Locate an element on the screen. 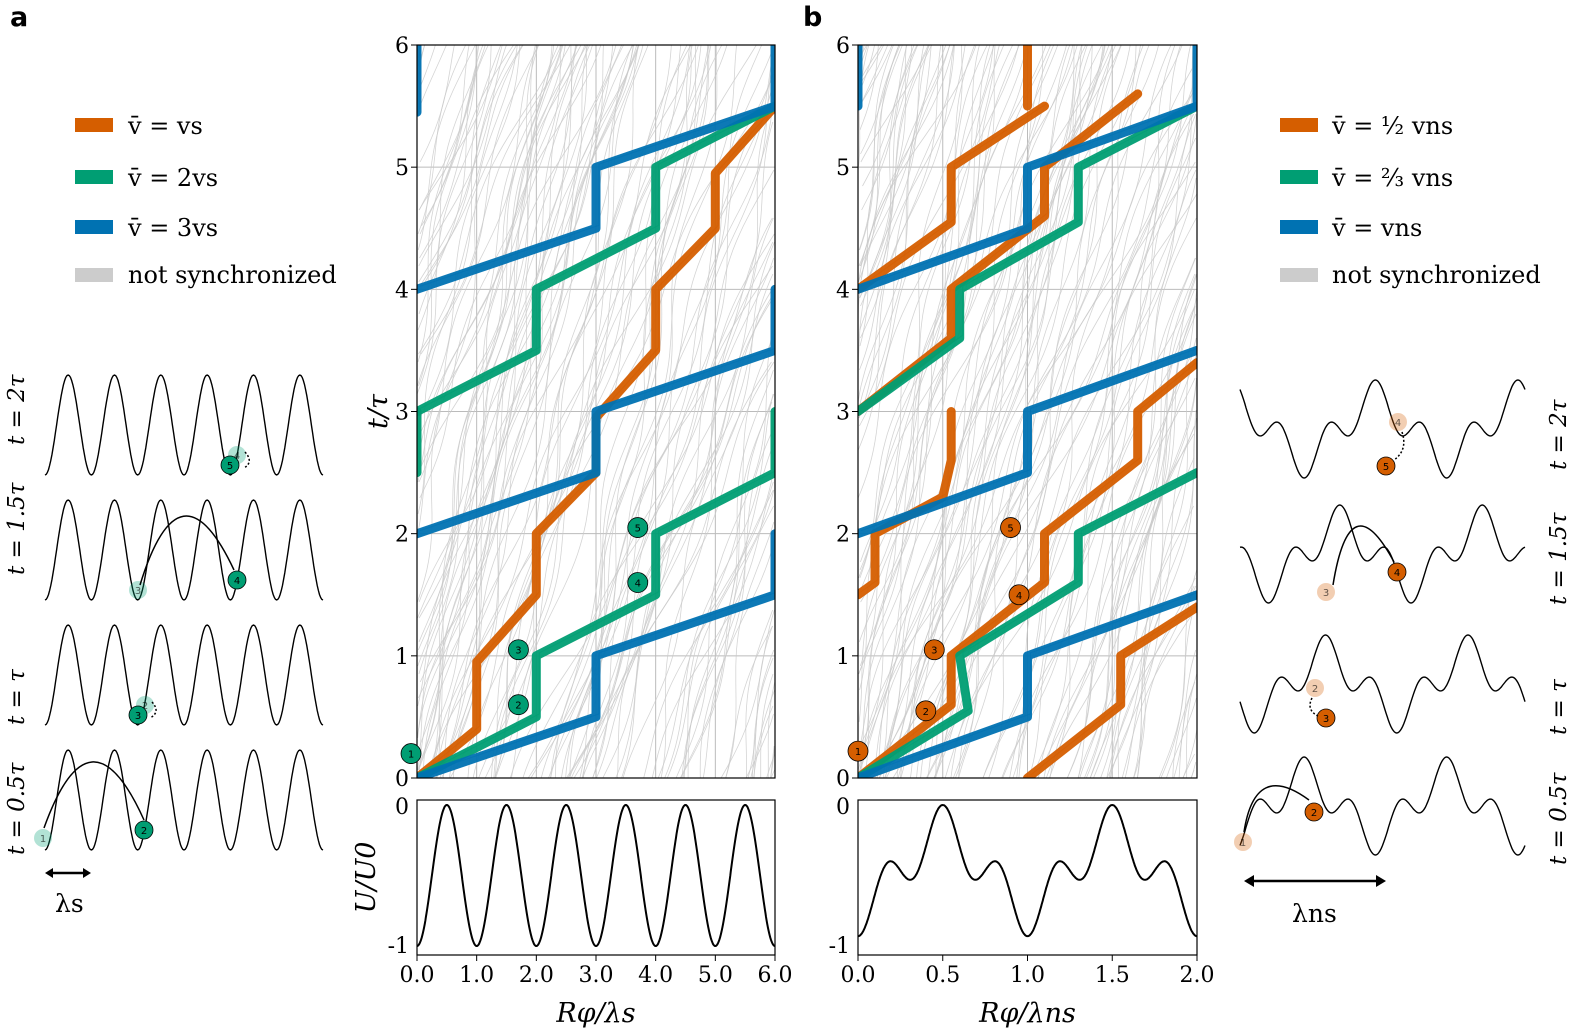 Image resolution: width=1578 pixels, height=1035 pixels. y-tick-label: 4 is located at coordinates (402, 290).